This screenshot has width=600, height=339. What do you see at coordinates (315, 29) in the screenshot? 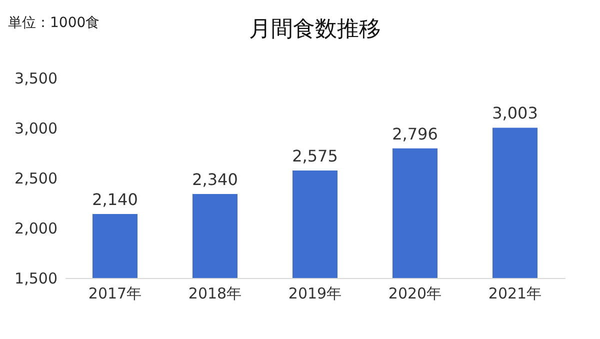
I see `chart-title: 月間食数推移` at bounding box center [315, 29].